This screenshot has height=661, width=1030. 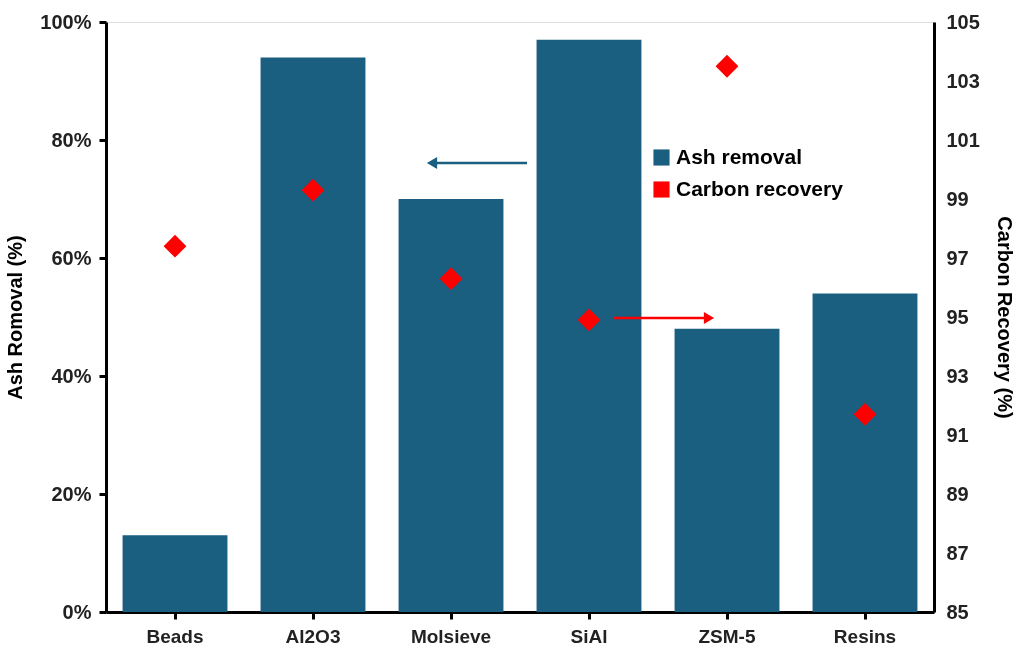 What do you see at coordinates (739, 156) in the screenshot?
I see `legend-label: Ash removal` at bounding box center [739, 156].